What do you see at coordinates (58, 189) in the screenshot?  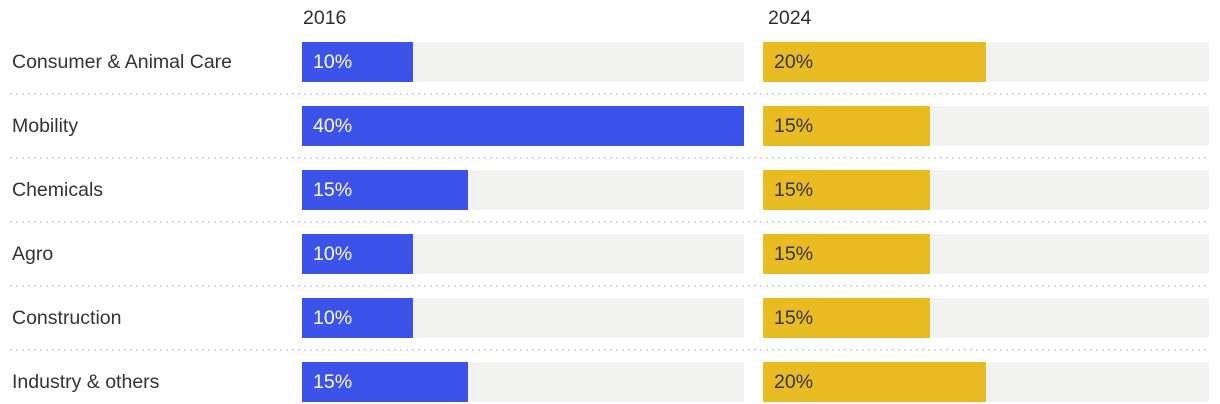 I see `category-label: Chemicals` at bounding box center [58, 189].